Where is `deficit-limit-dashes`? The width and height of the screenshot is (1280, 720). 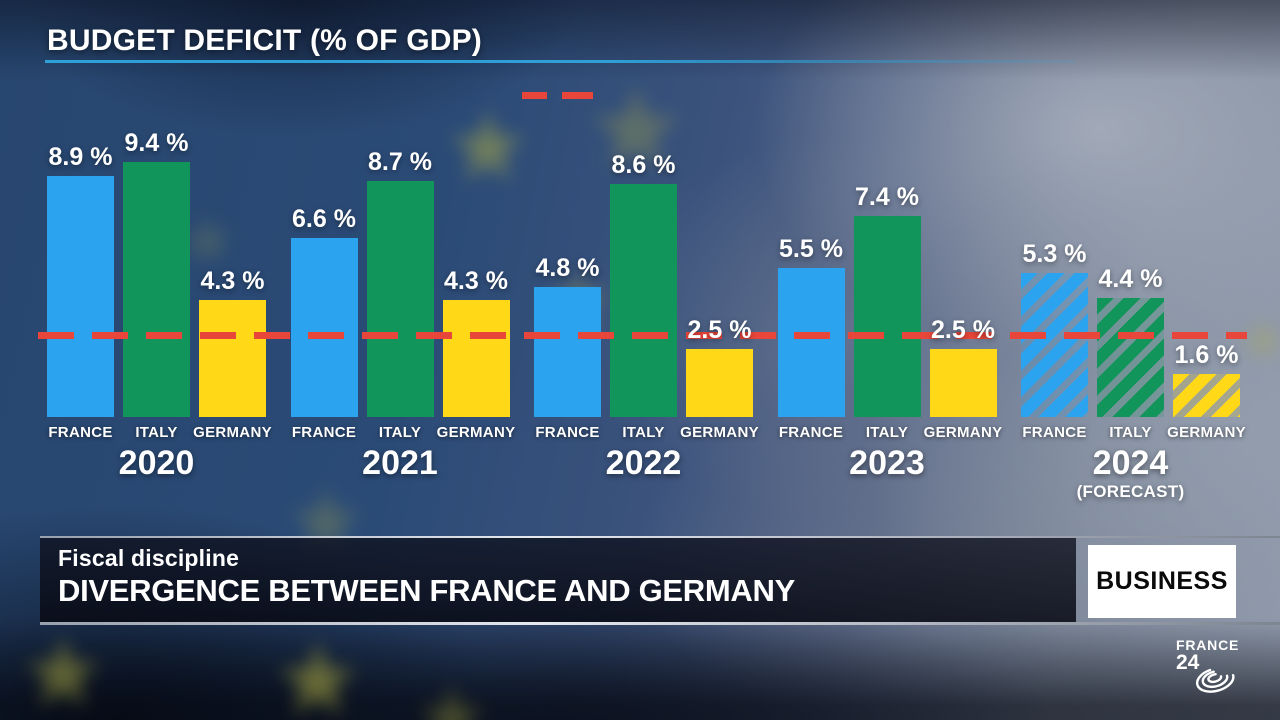 deficit-limit-dashes is located at coordinates (557, 95).